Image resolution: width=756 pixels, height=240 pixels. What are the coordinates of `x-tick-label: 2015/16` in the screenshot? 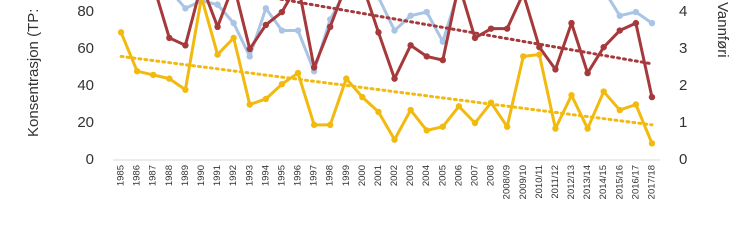 It's located at (619, 182).